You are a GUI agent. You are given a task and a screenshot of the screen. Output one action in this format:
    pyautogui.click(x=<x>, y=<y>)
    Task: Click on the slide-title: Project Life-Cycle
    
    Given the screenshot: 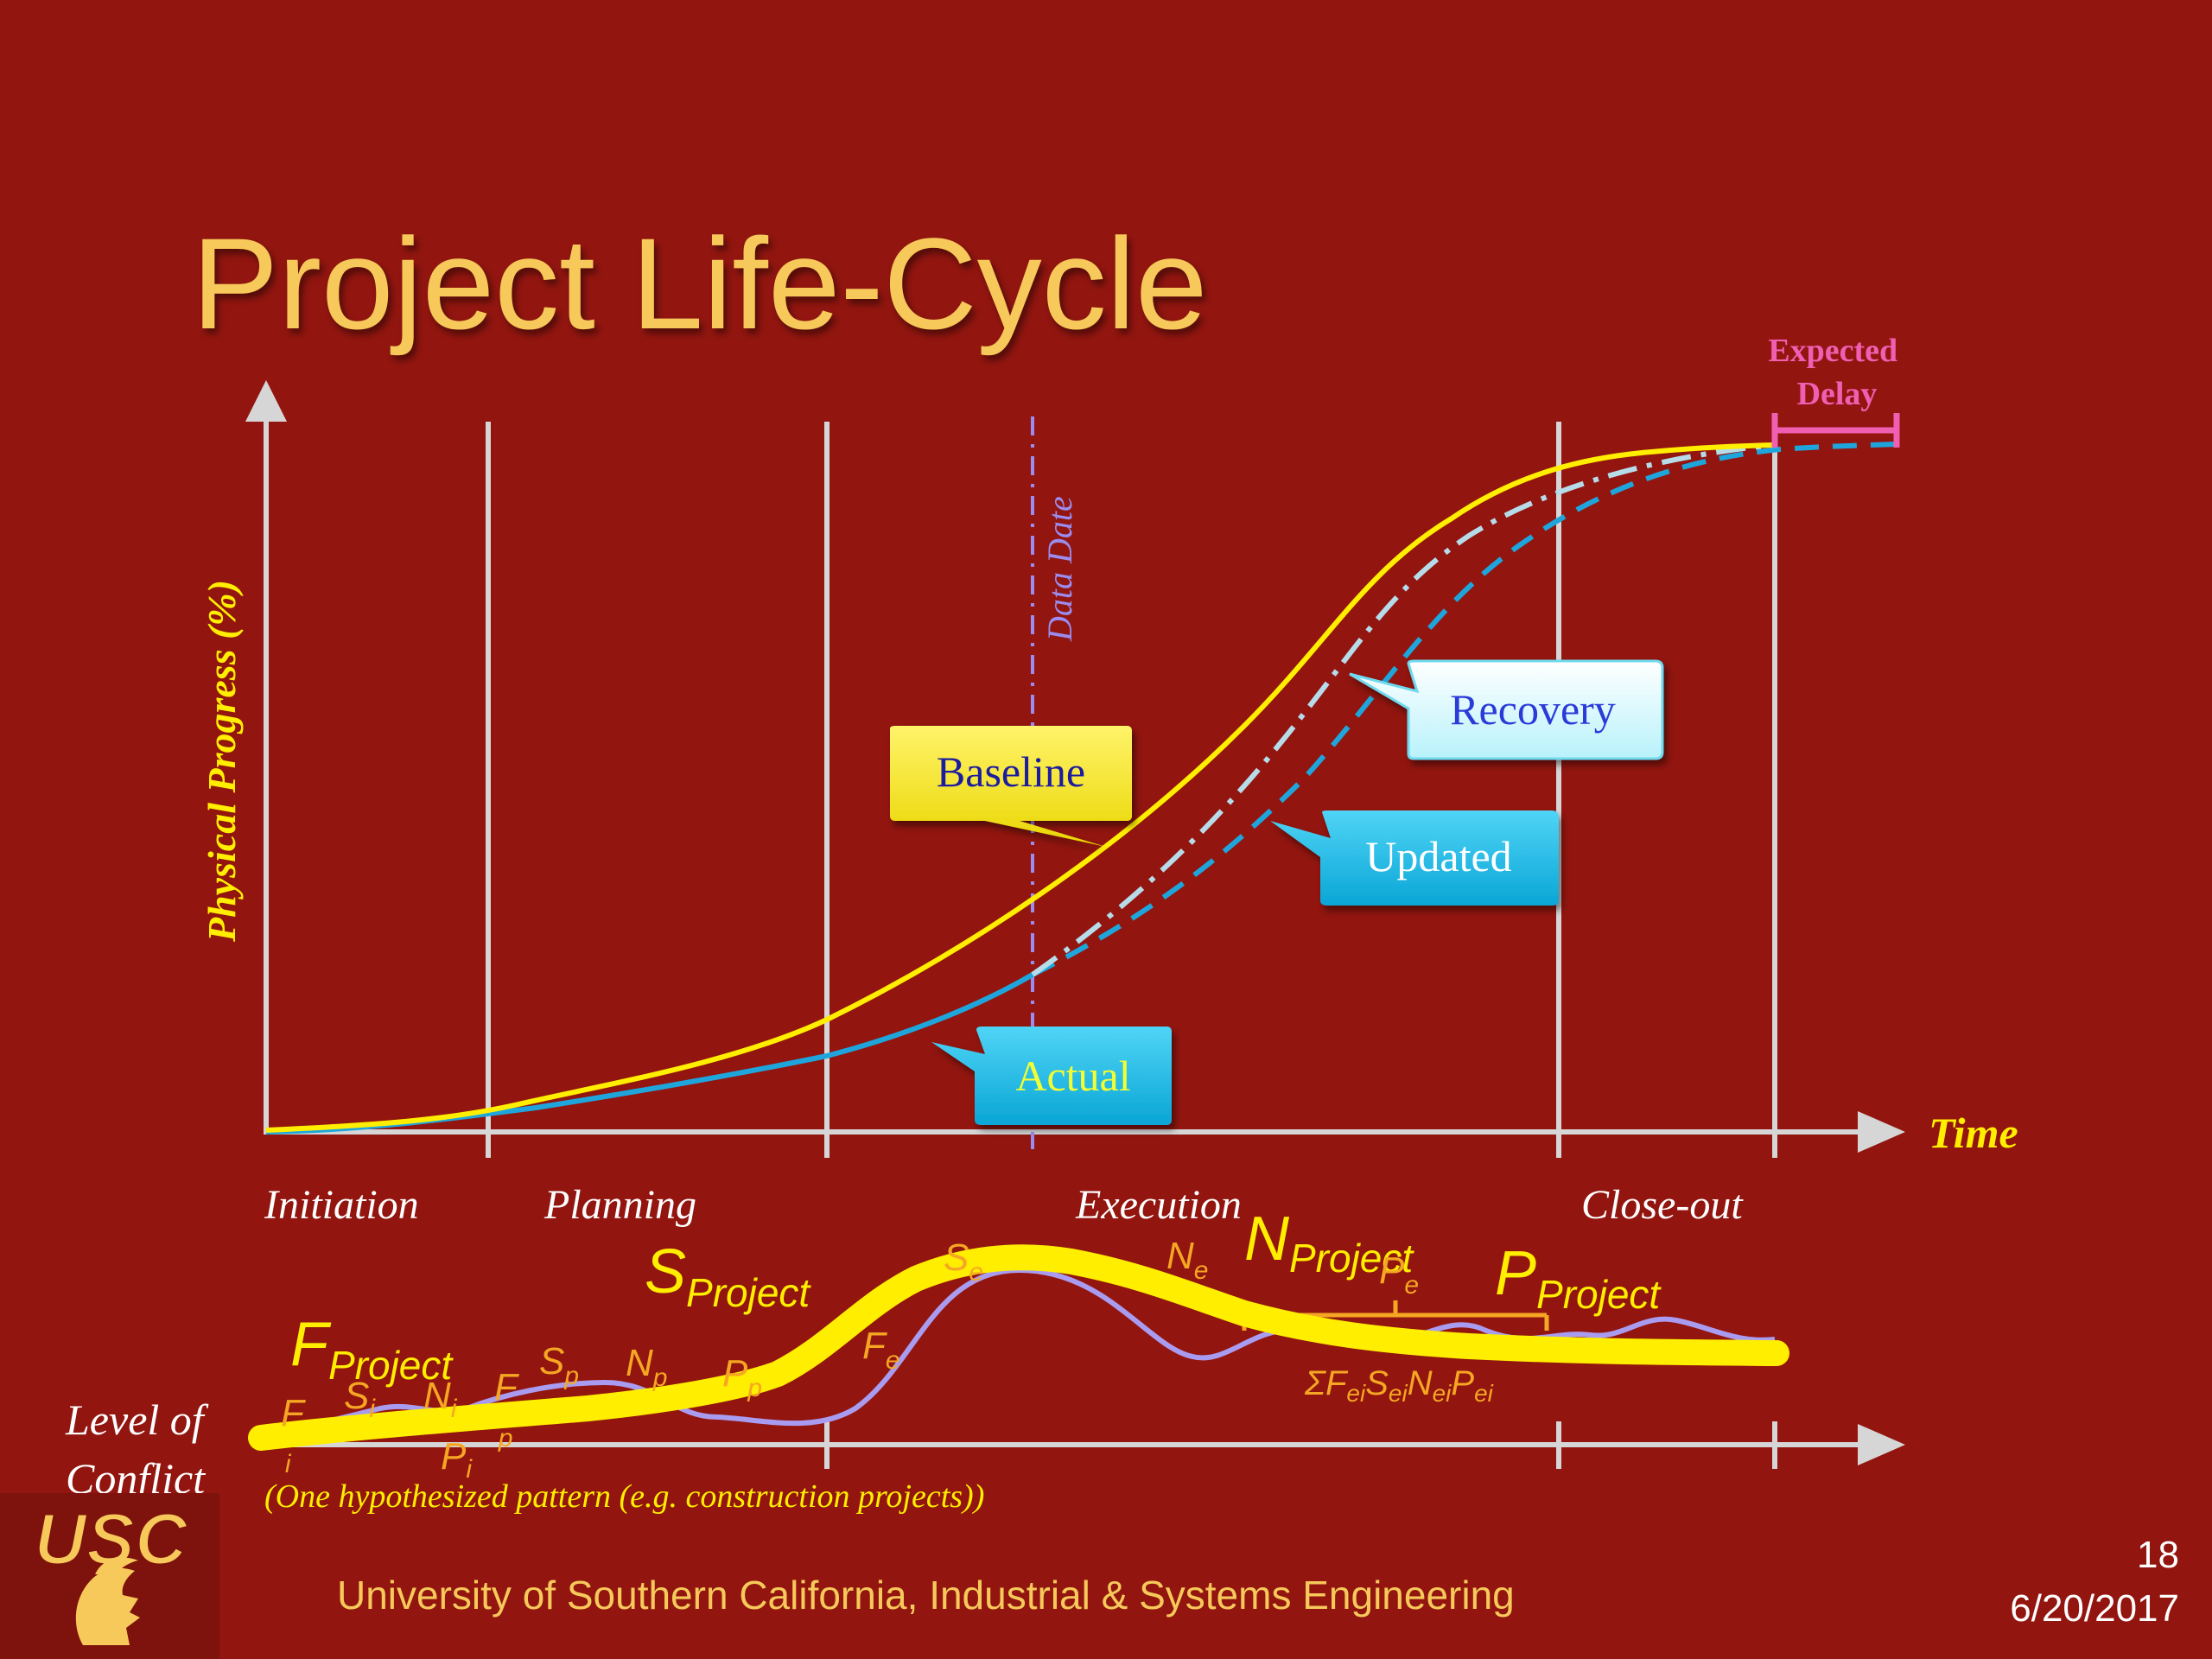 What is the action you would take?
    pyautogui.click(x=699, y=283)
    